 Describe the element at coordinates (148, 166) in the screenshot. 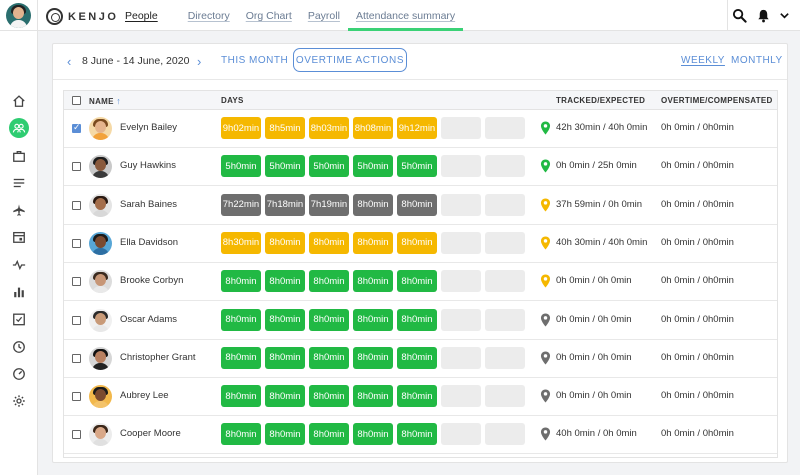

I see `employee-name: Guy Hawkins` at that location.